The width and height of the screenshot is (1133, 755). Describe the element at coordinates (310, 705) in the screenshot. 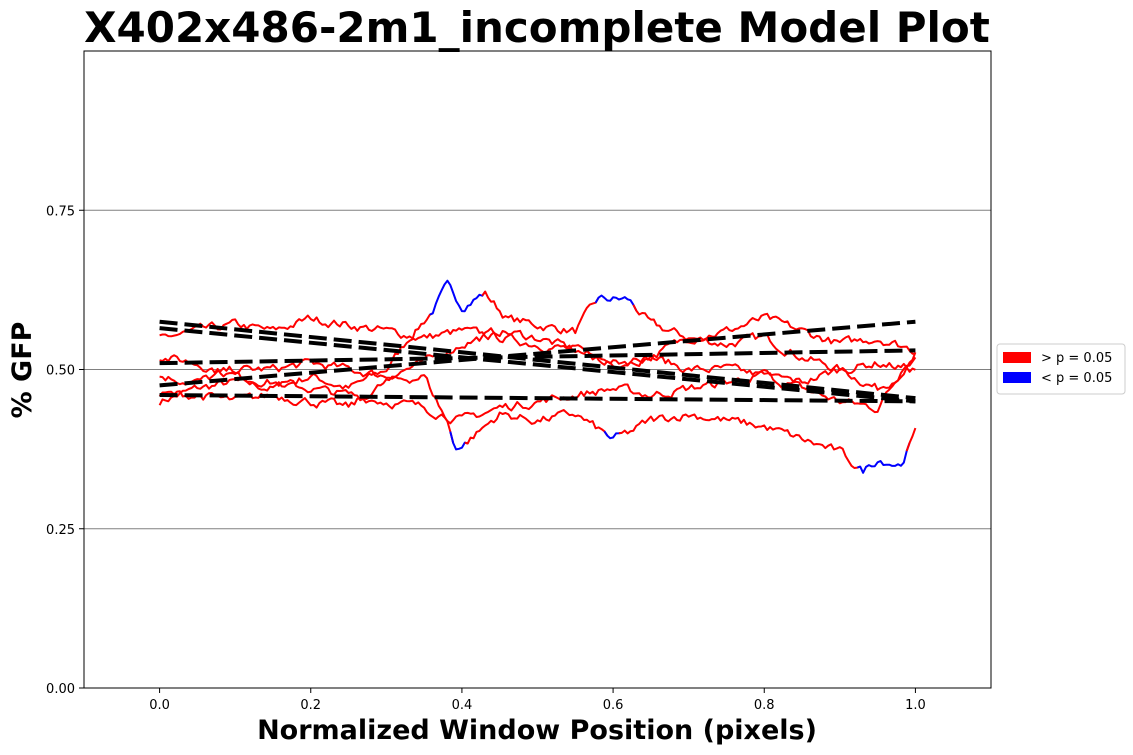

I see `x-tick-label: 0.2` at that location.